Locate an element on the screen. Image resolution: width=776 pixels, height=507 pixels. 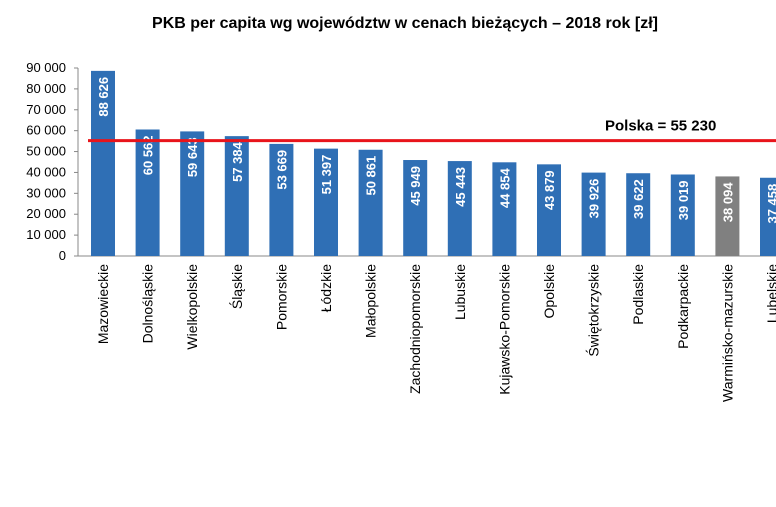
x-tick-label: Łódzkie is located at coordinates (326, 288).